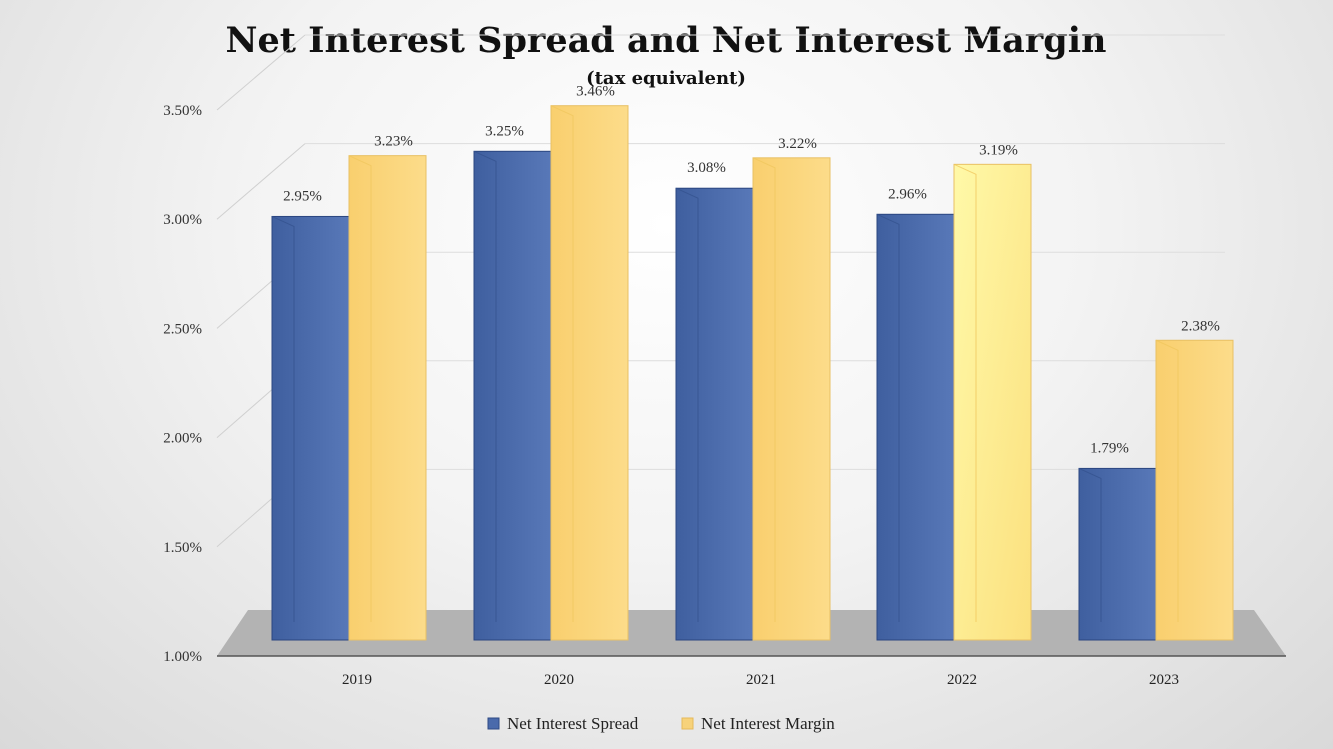  Describe the element at coordinates (1164, 680) in the screenshot. I see `x-tick-label: 2023` at that location.